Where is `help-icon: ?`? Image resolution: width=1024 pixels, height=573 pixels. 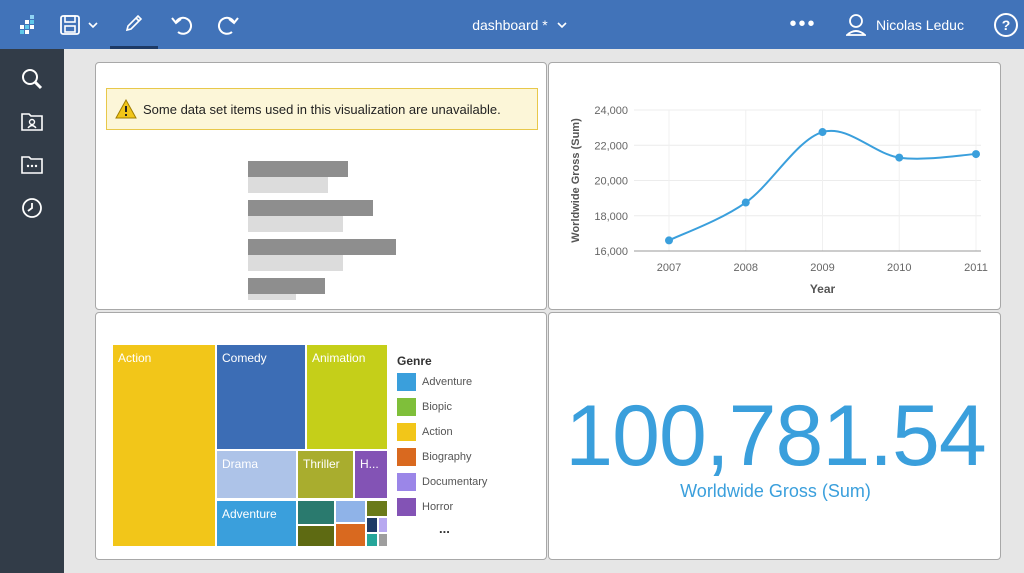
help-icon: ? is located at coordinates (1006, 24).